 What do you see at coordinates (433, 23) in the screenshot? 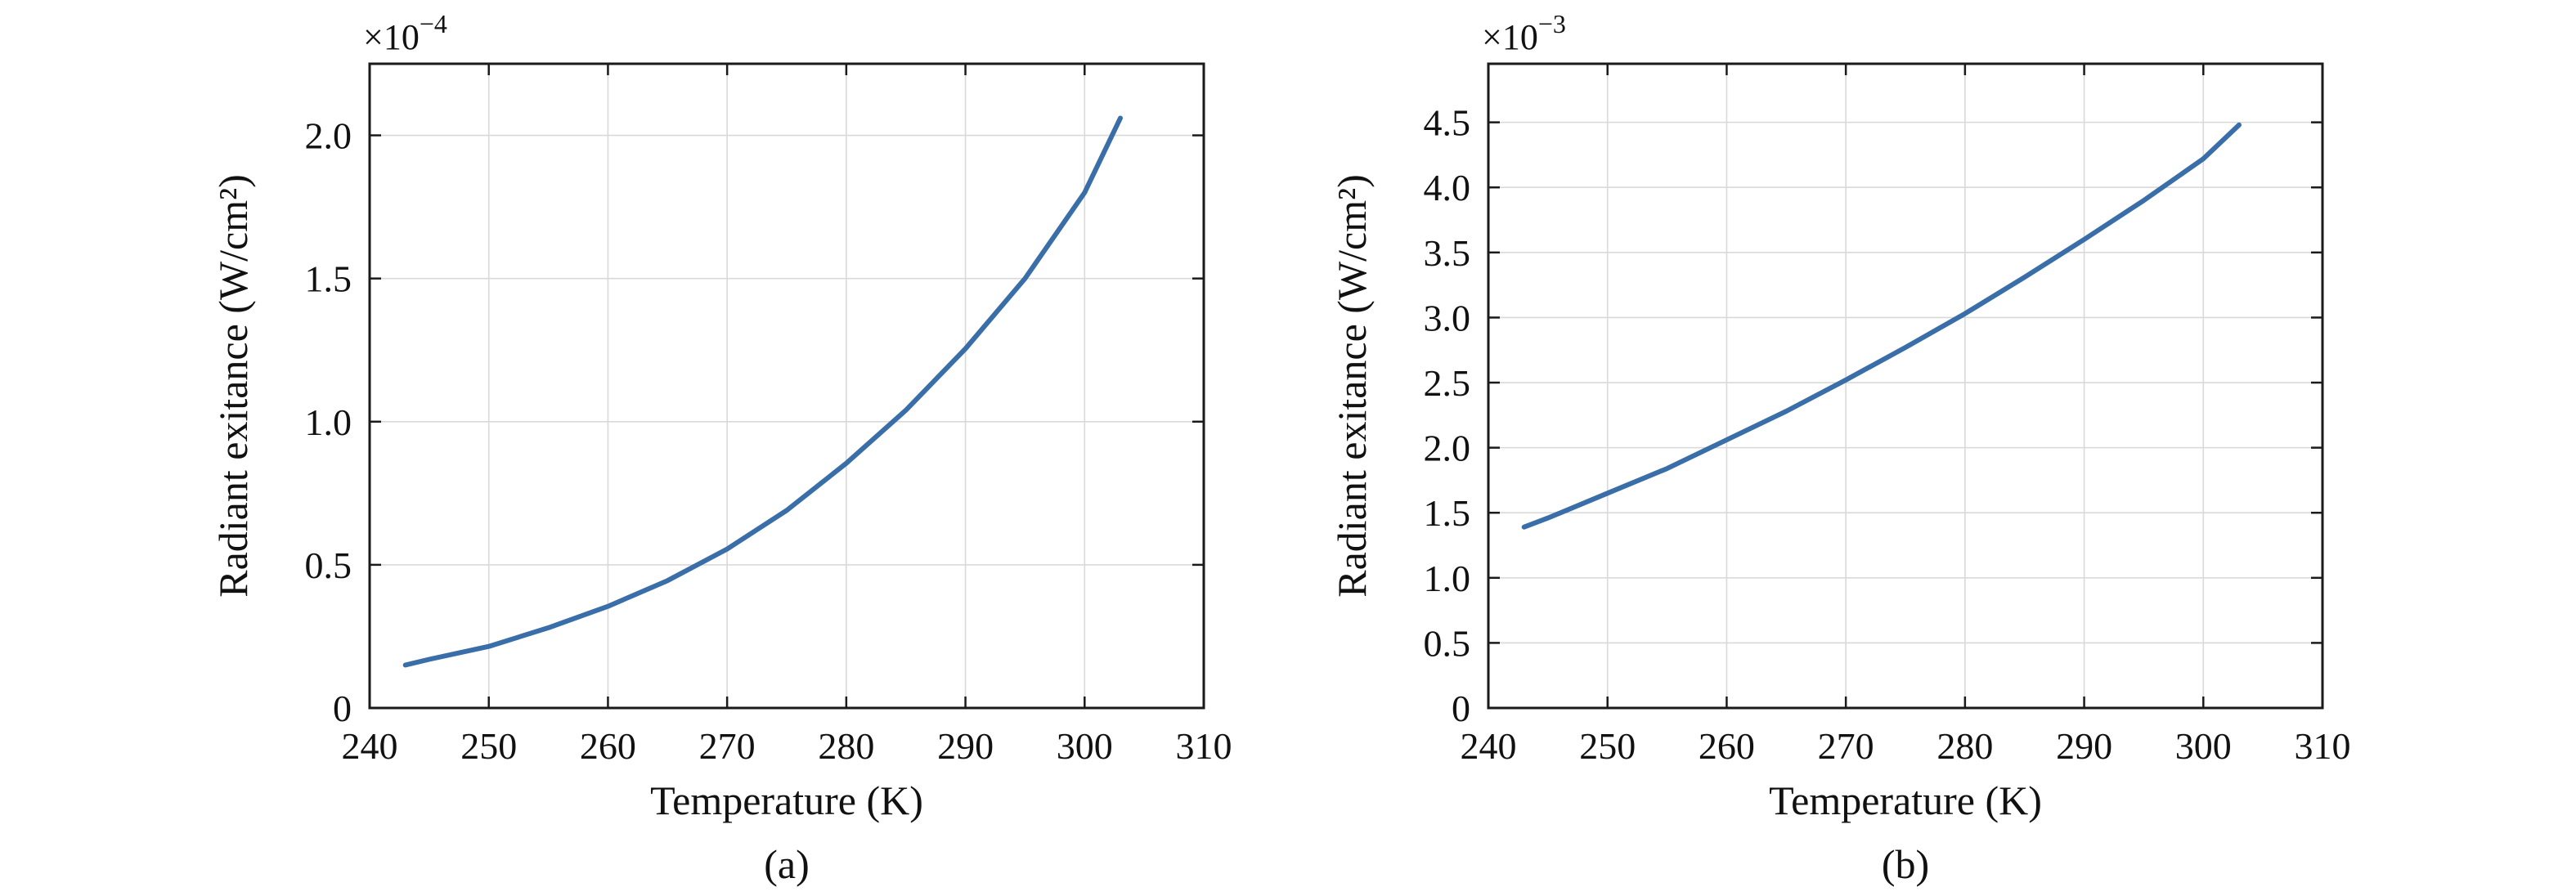
I see `multiplier-exponent: −4` at bounding box center [433, 23].